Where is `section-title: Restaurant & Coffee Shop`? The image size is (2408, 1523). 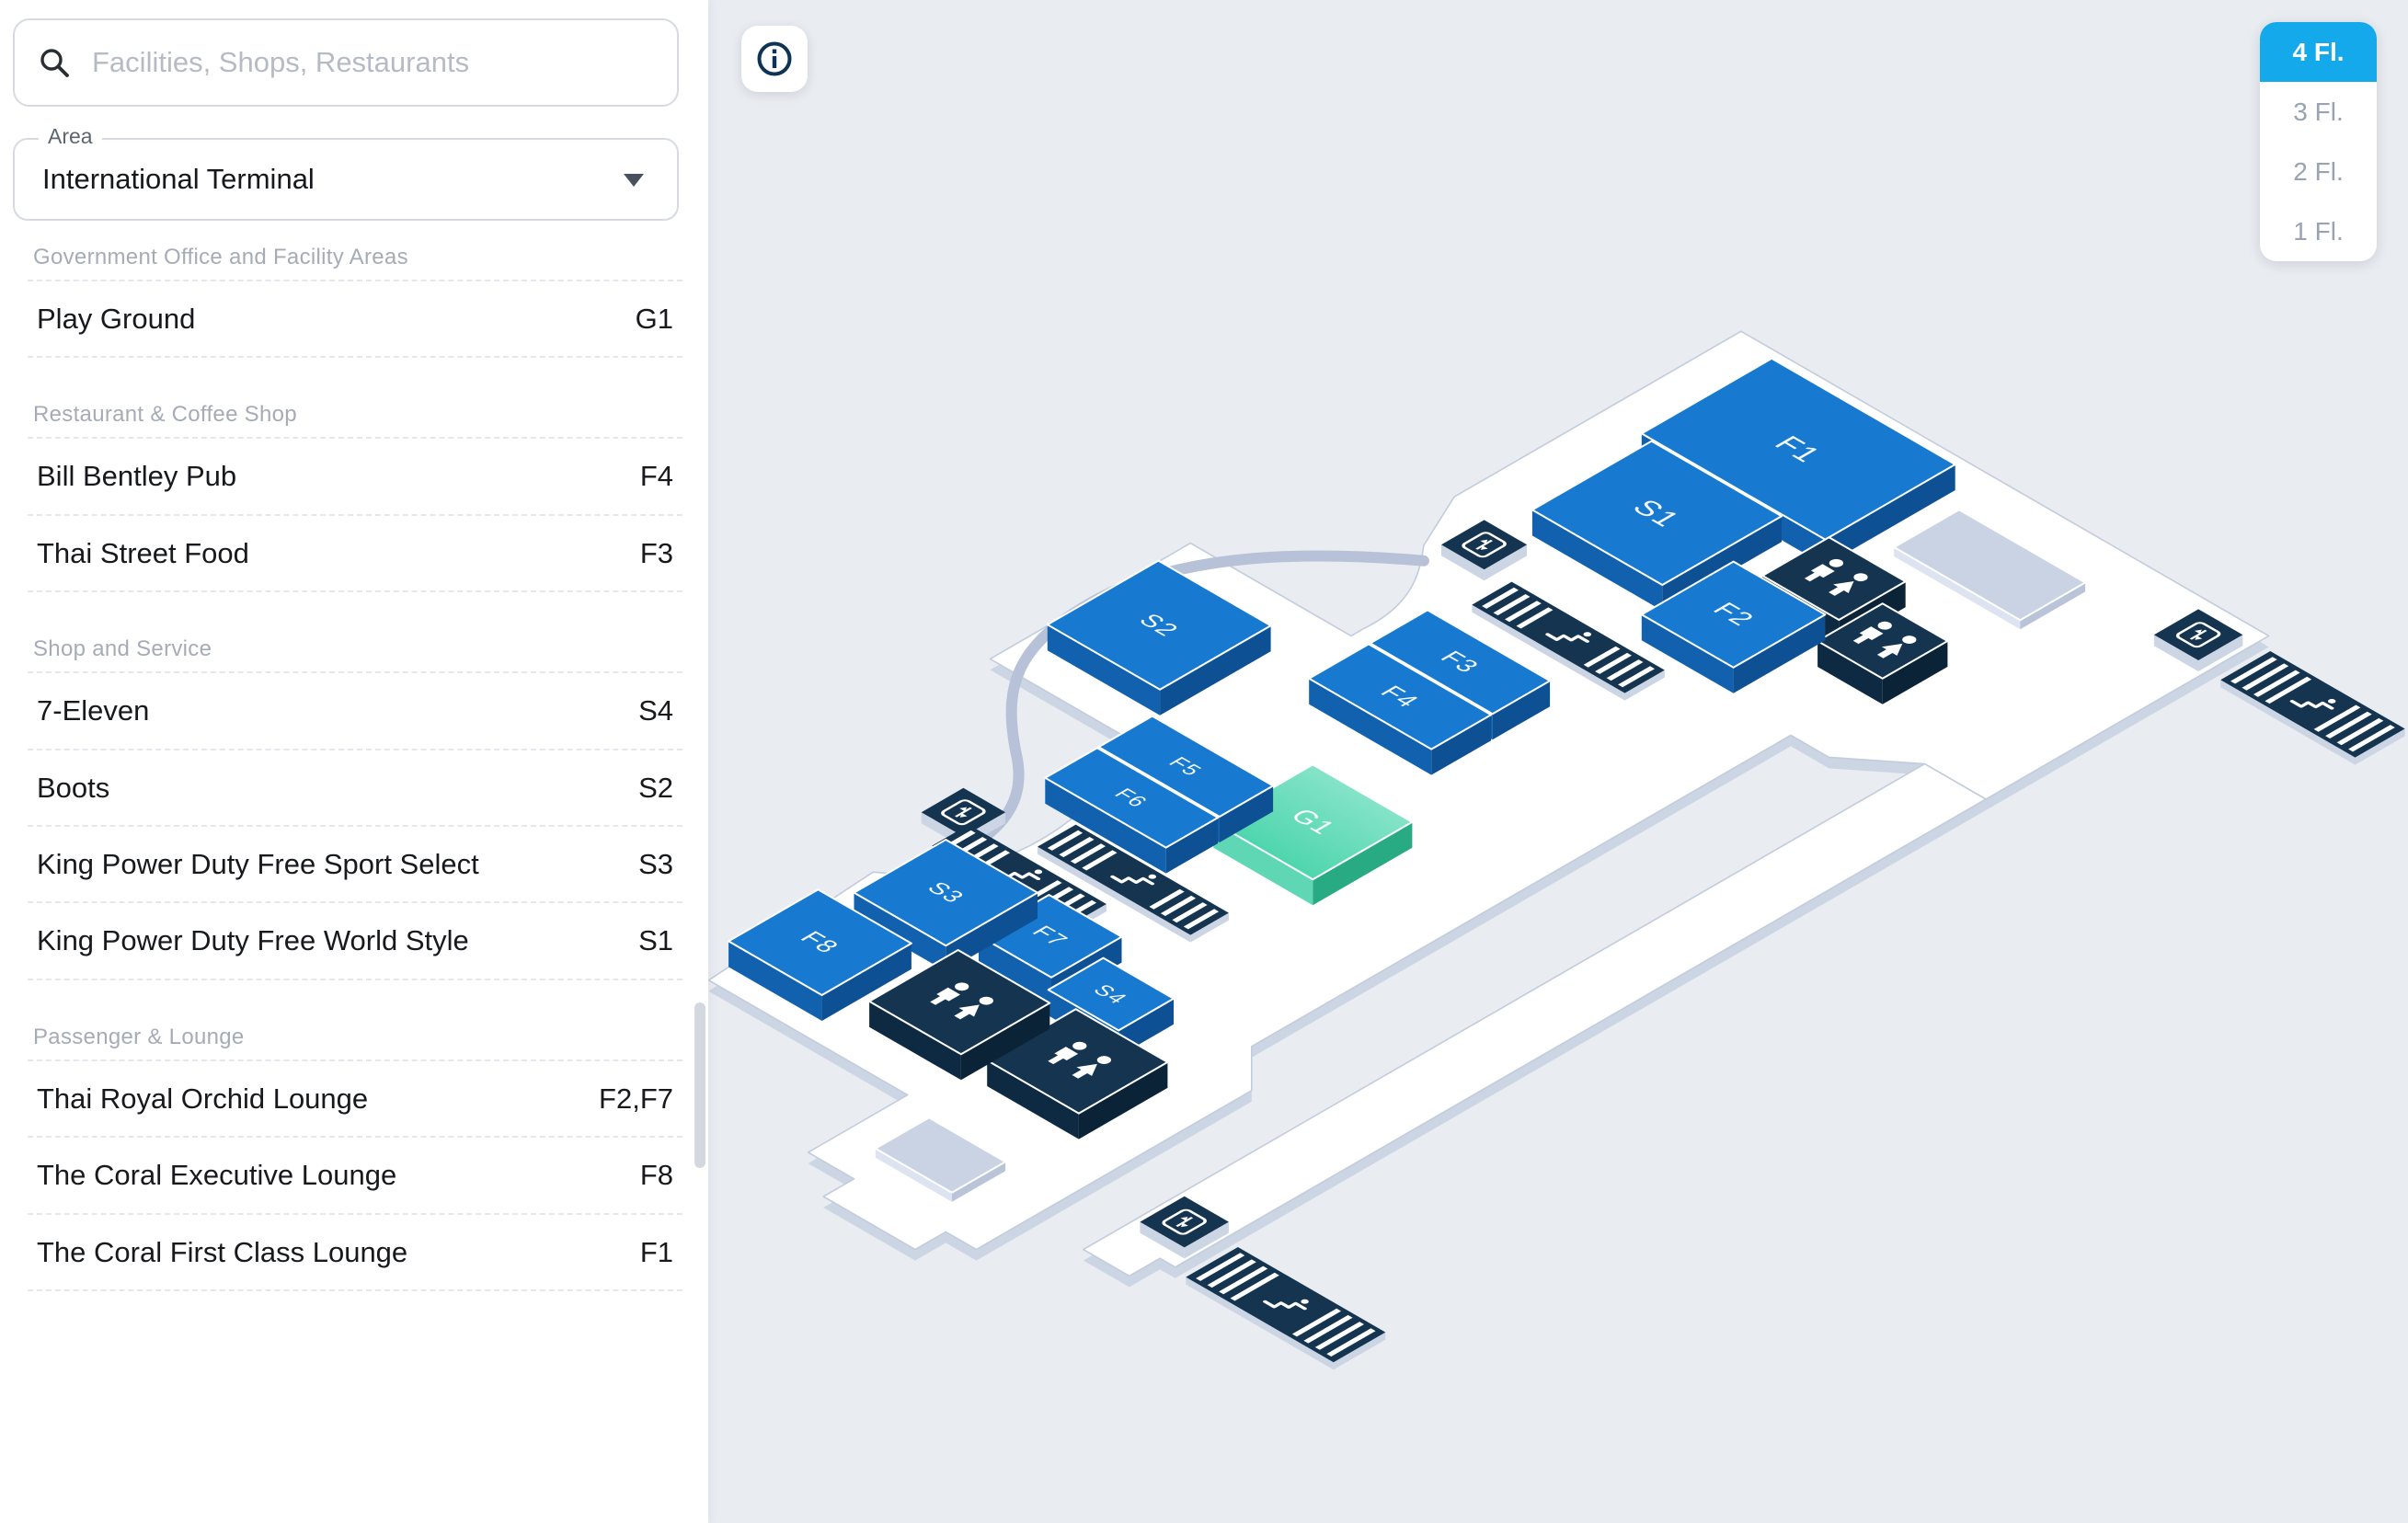
section-title: Restaurant & Coffee Shop is located at coordinates (165, 415).